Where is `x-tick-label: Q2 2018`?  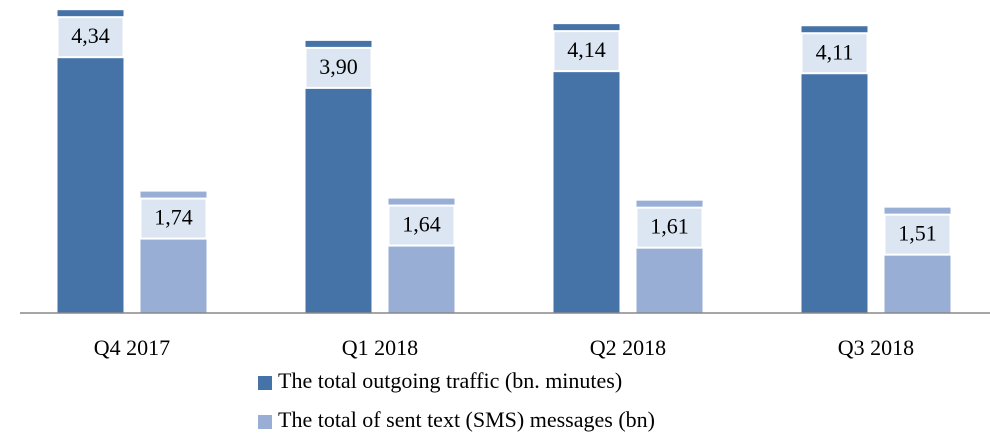 x-tick-label: Q2 2018 is located at coordinates (628, 347).